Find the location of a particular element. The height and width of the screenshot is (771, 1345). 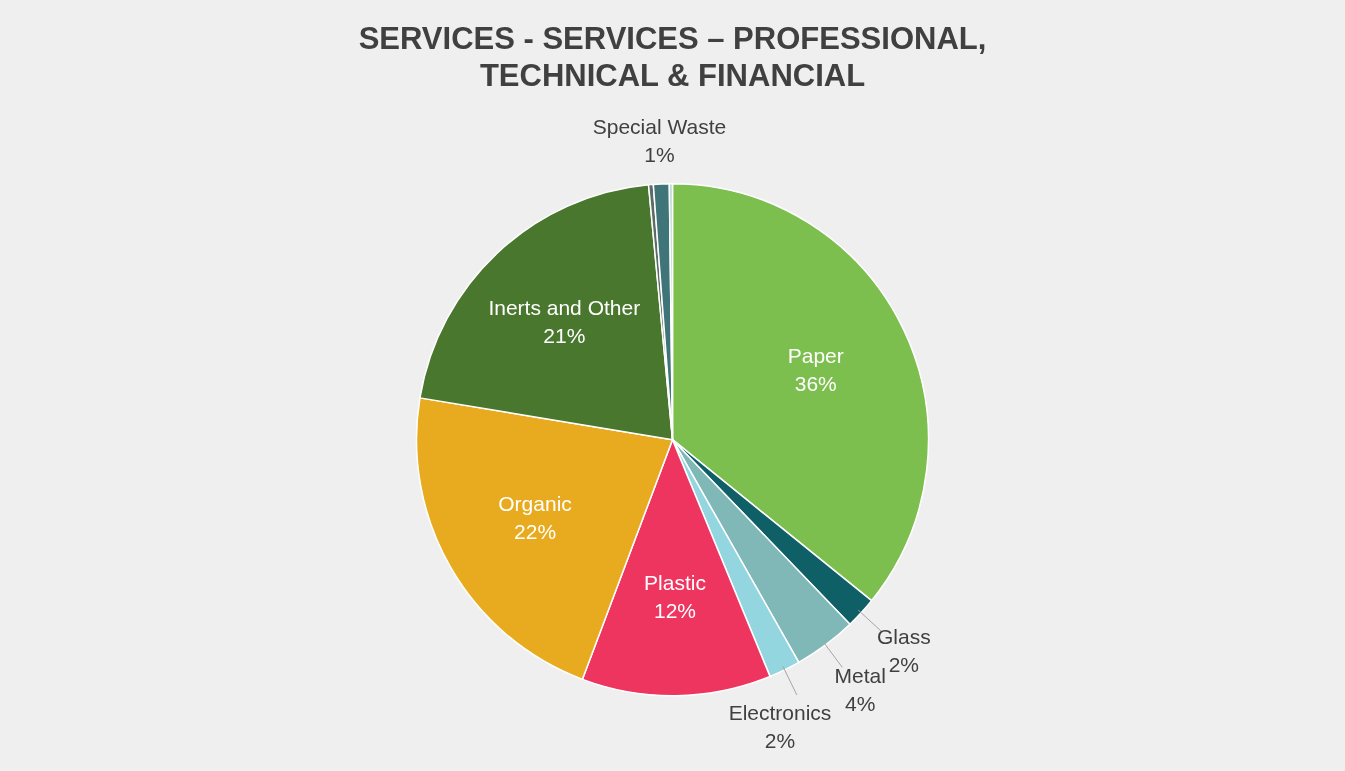

data-label: 1% is located at coordinates (659, 154).